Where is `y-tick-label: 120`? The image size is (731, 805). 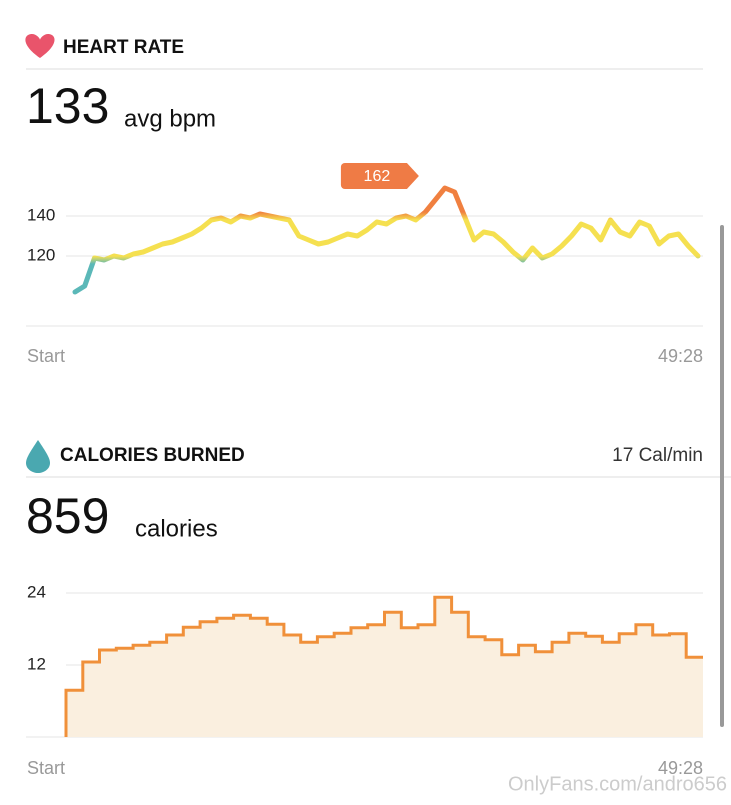 y-tick-label: 120 is located at coordinates (41, 254).